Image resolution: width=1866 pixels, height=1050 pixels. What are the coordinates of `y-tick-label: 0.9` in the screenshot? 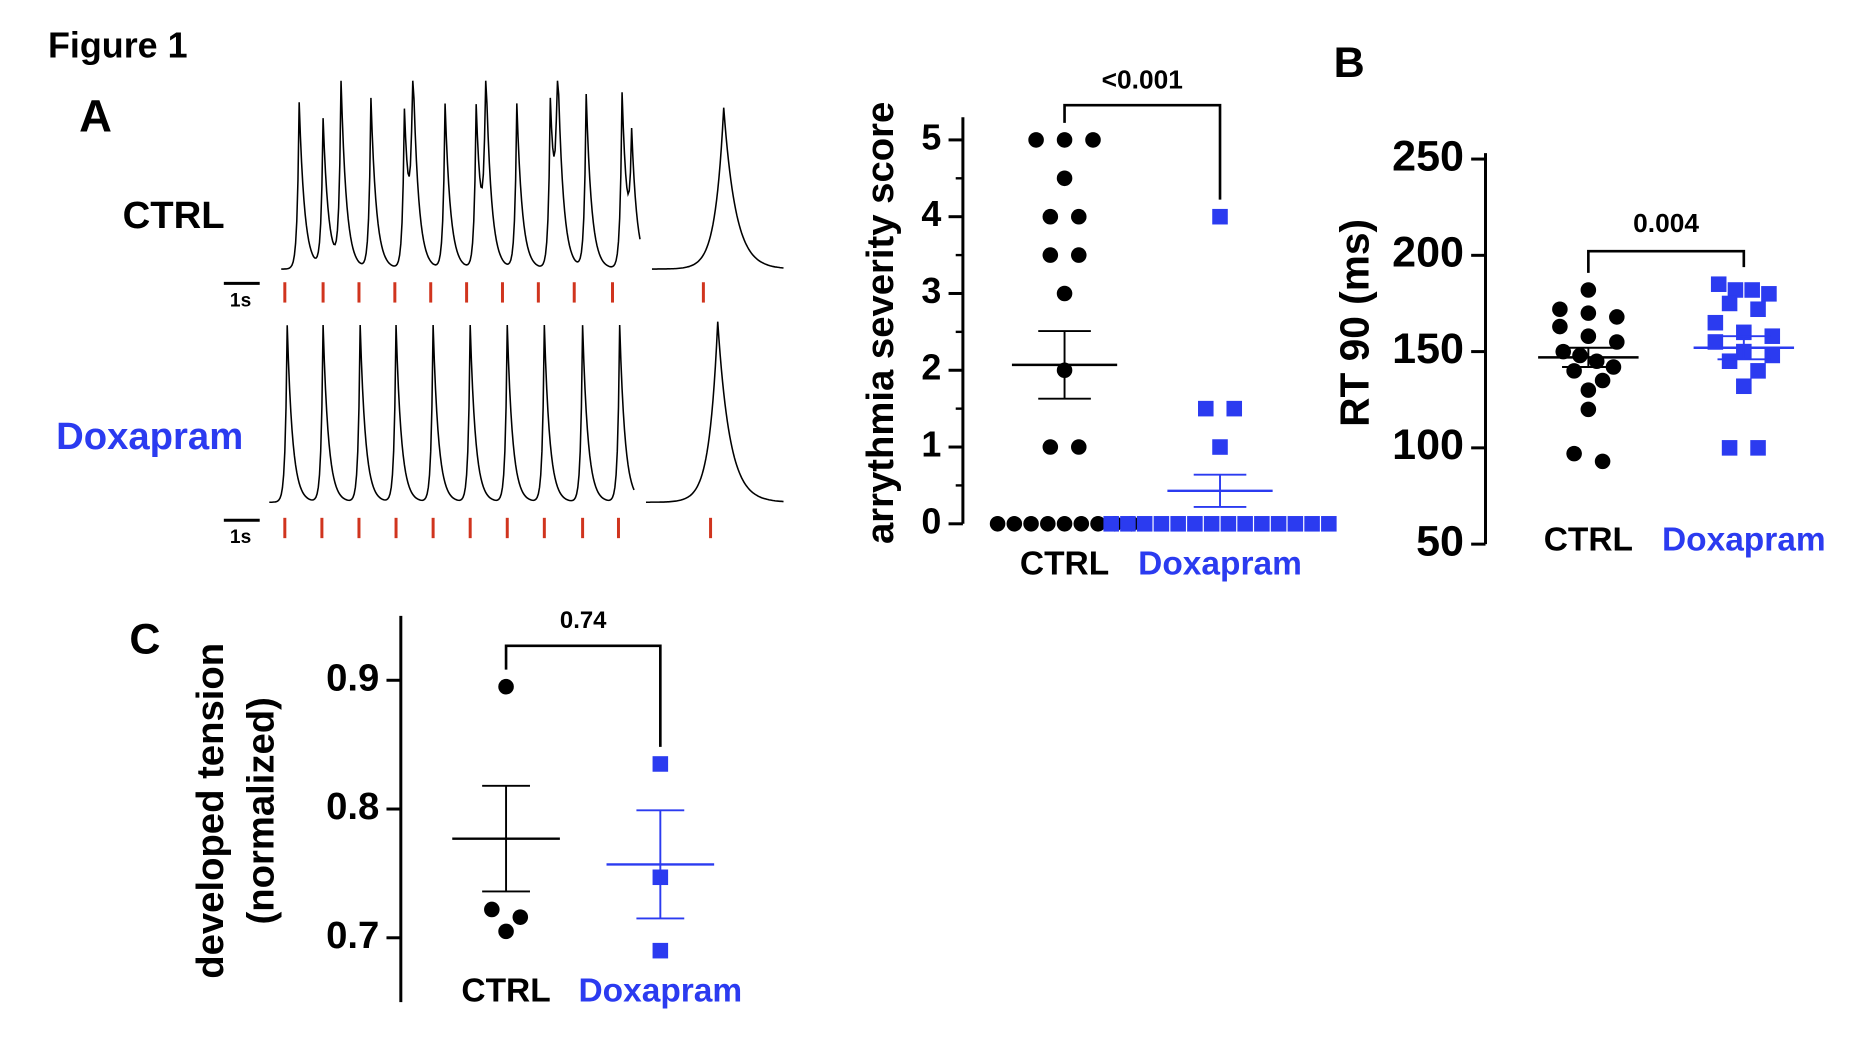 It's located at (352, 677).